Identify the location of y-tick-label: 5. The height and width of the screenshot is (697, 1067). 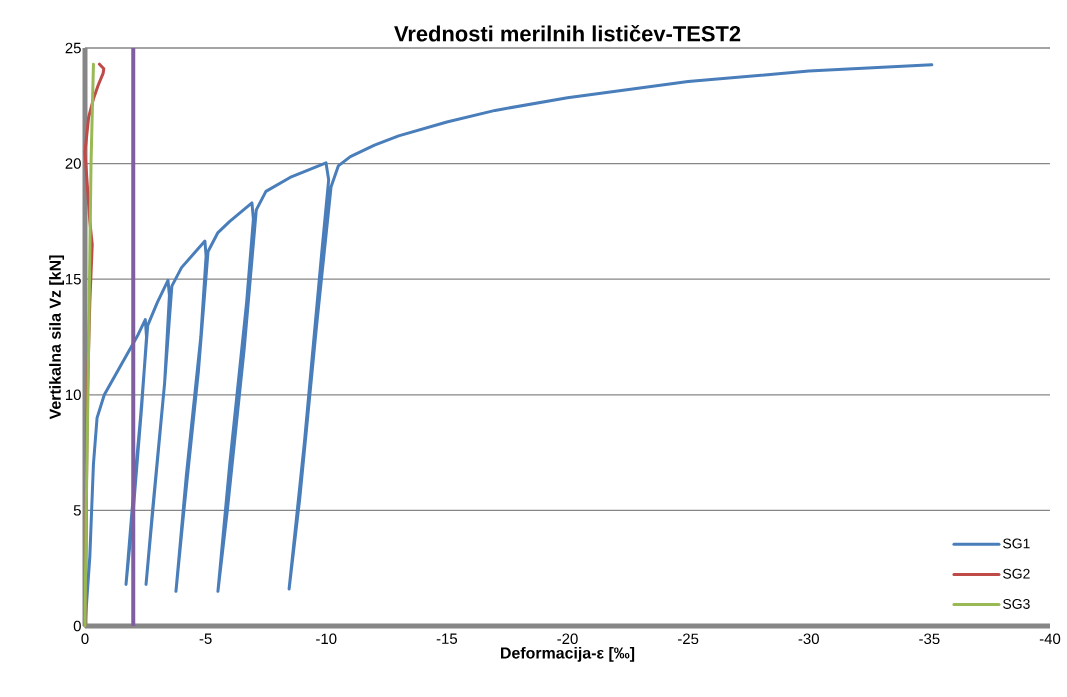
(77, 510).